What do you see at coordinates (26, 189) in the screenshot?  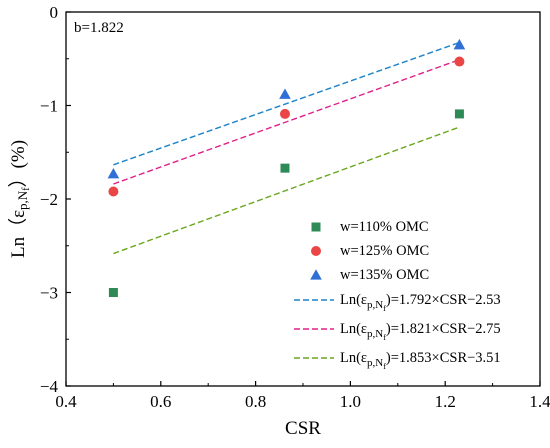 I see `y-axis-title-subsub: f` at bounding box center [26, 189].